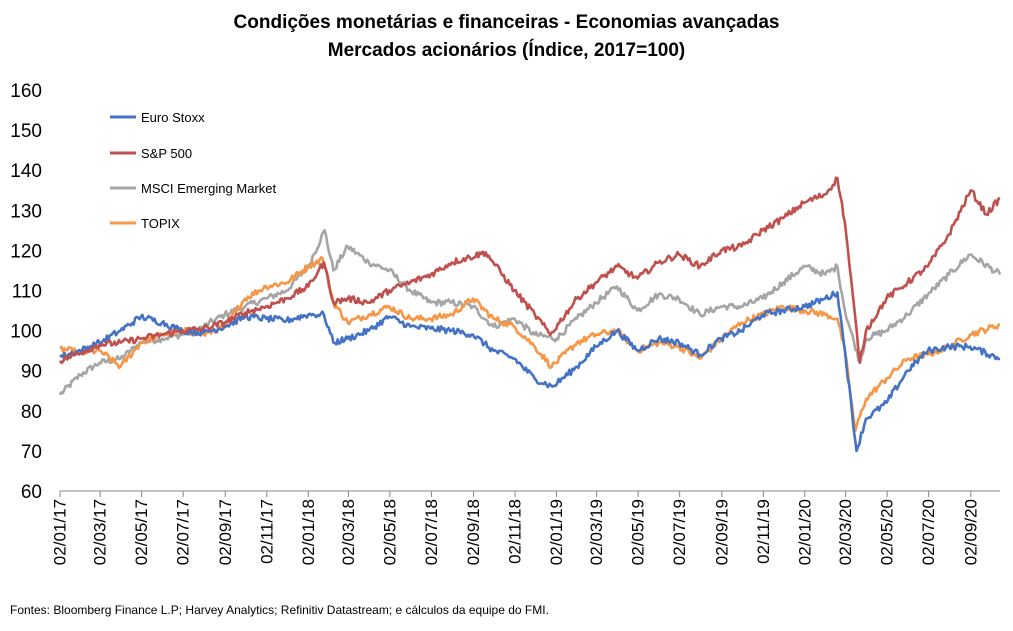 This screenshot has height=631, width=1013. I want to click on x-tick-label: 02/11/18, so click(515, 531).